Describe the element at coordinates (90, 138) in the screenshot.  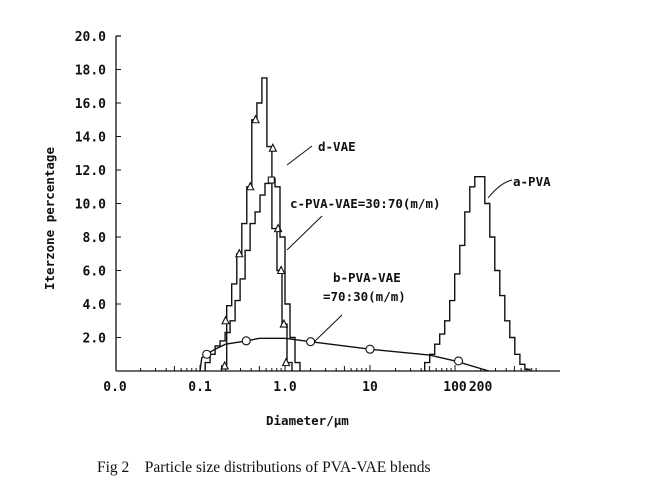
I see `y-tick-label: 14.0` at that location.